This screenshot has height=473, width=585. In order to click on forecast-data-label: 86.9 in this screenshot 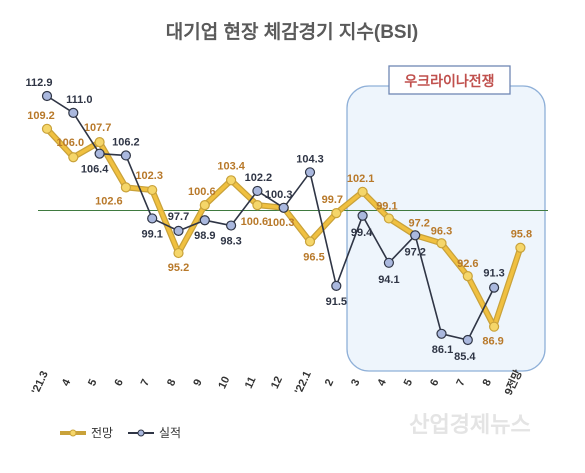, I will do `click(492, 342)`.